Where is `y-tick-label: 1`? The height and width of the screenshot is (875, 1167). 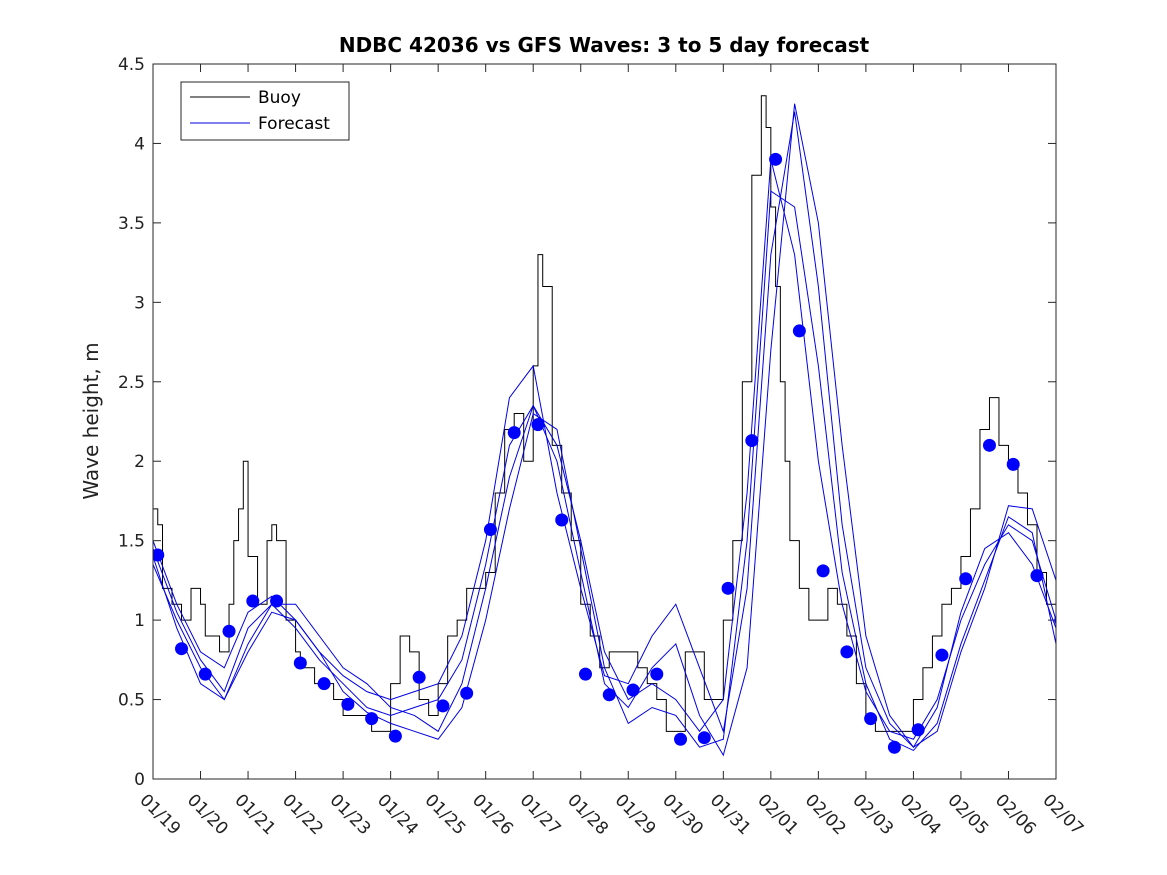 y-tick-label: 1 is located at coordinates (139, 621).